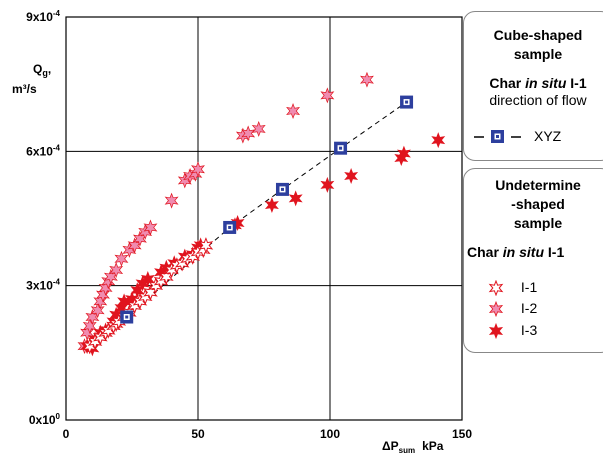  I want to click on legend-cube-title-2: sample, so click(538, 54).